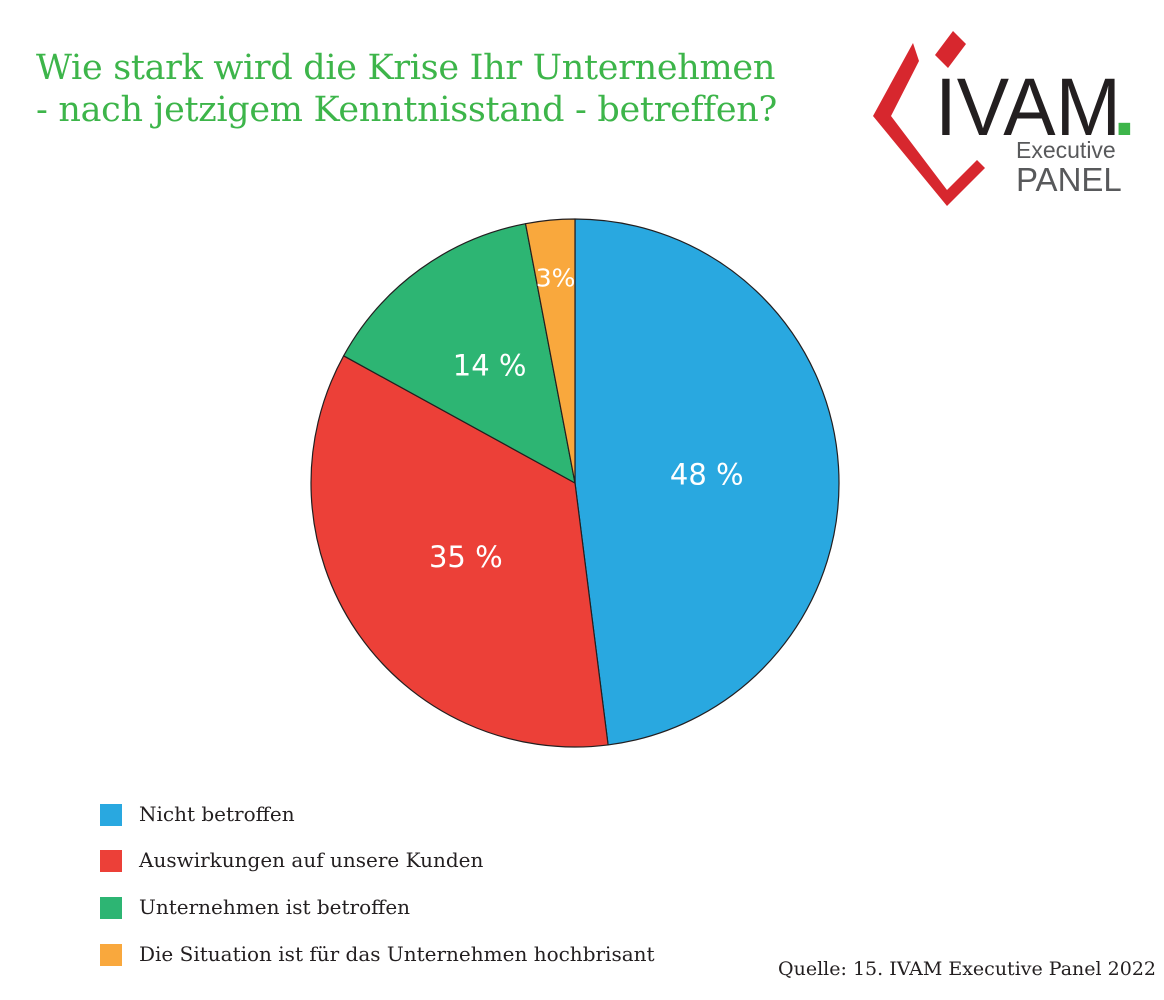 The width and height of the screenshot is (1164, 1000). I want to click on logo-chevron-shape, so click(929, 124).